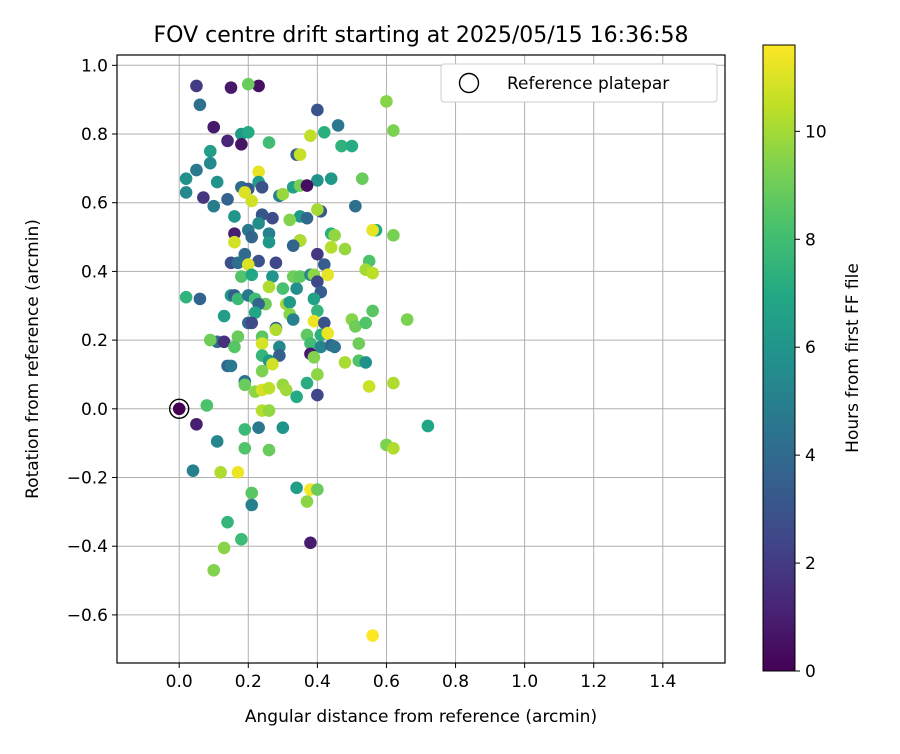 The height and width of the screenshot is (754, 900). What do you see at coordinates (386, 682) in the screenshot?
I see `x-tick-label: 0.6` at bounding box center [386, 682].